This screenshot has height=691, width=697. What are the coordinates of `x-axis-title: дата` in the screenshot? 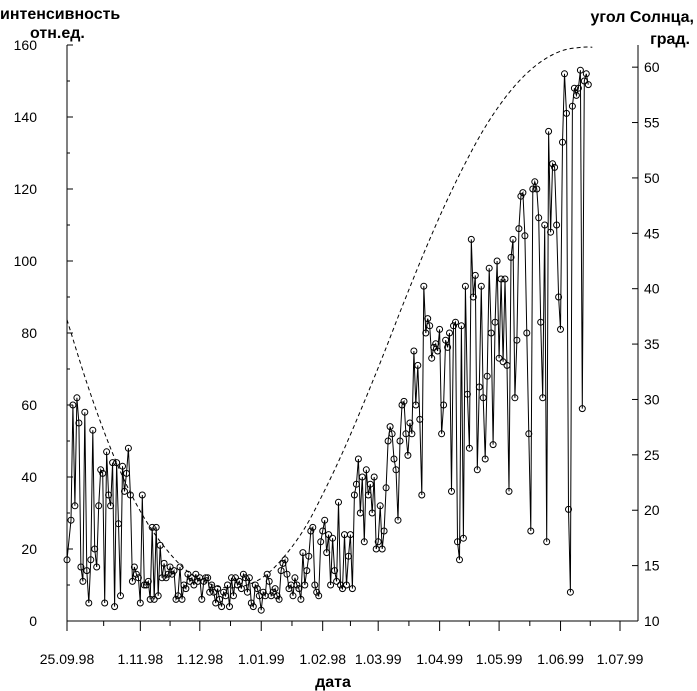 It's located at (333, 682).